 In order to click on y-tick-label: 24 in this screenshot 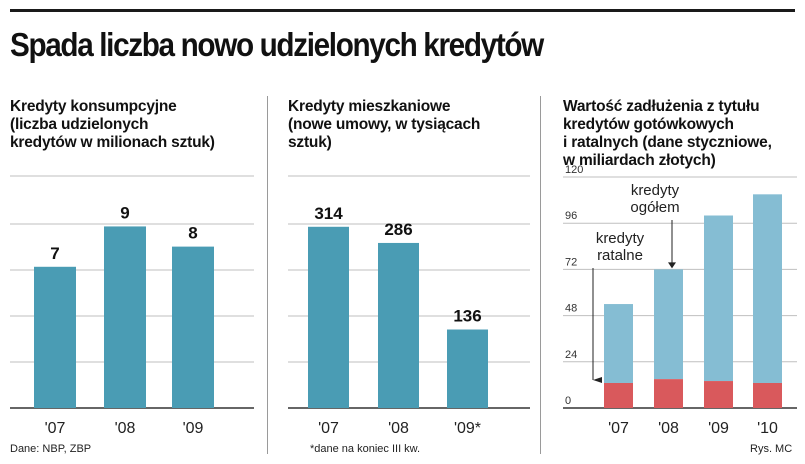, I will do `click(571, 355)`.